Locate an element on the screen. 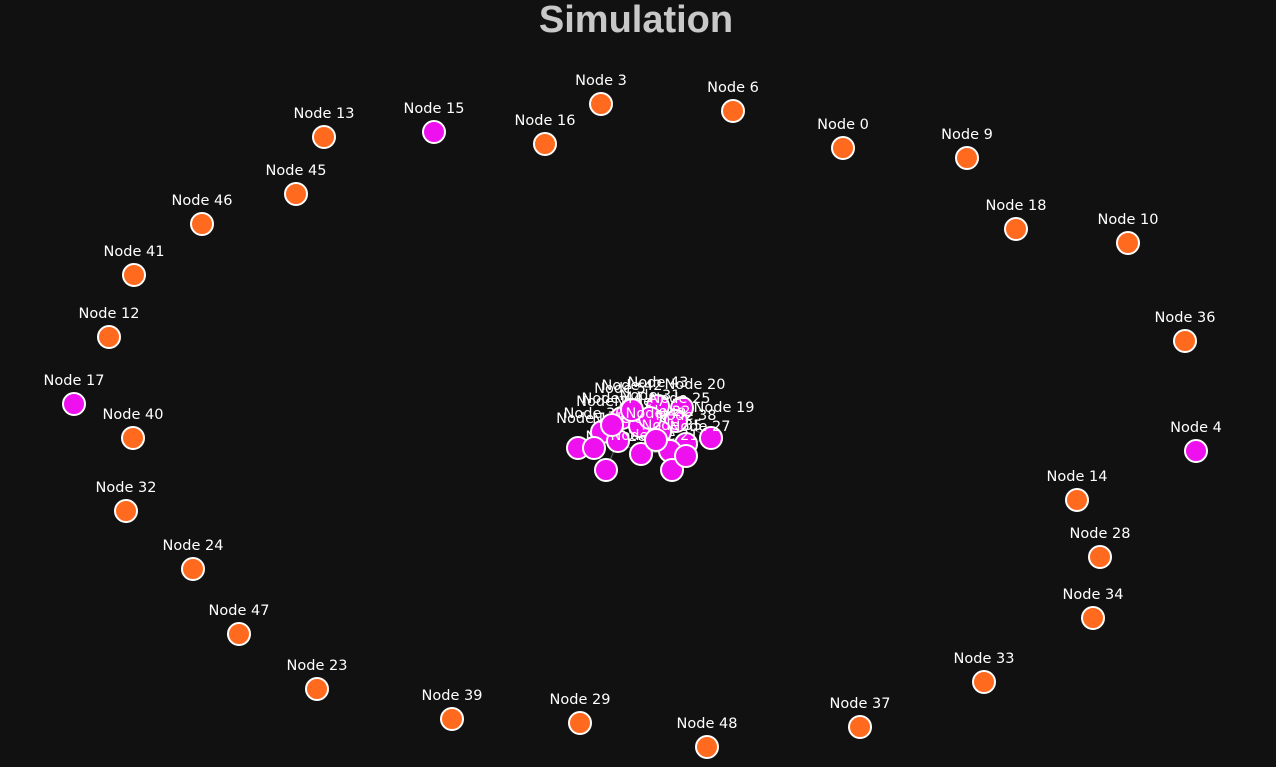 This screenshot has height=767, width=1276. graph-node-33: Node 33 is located at coordinates (984, 672).